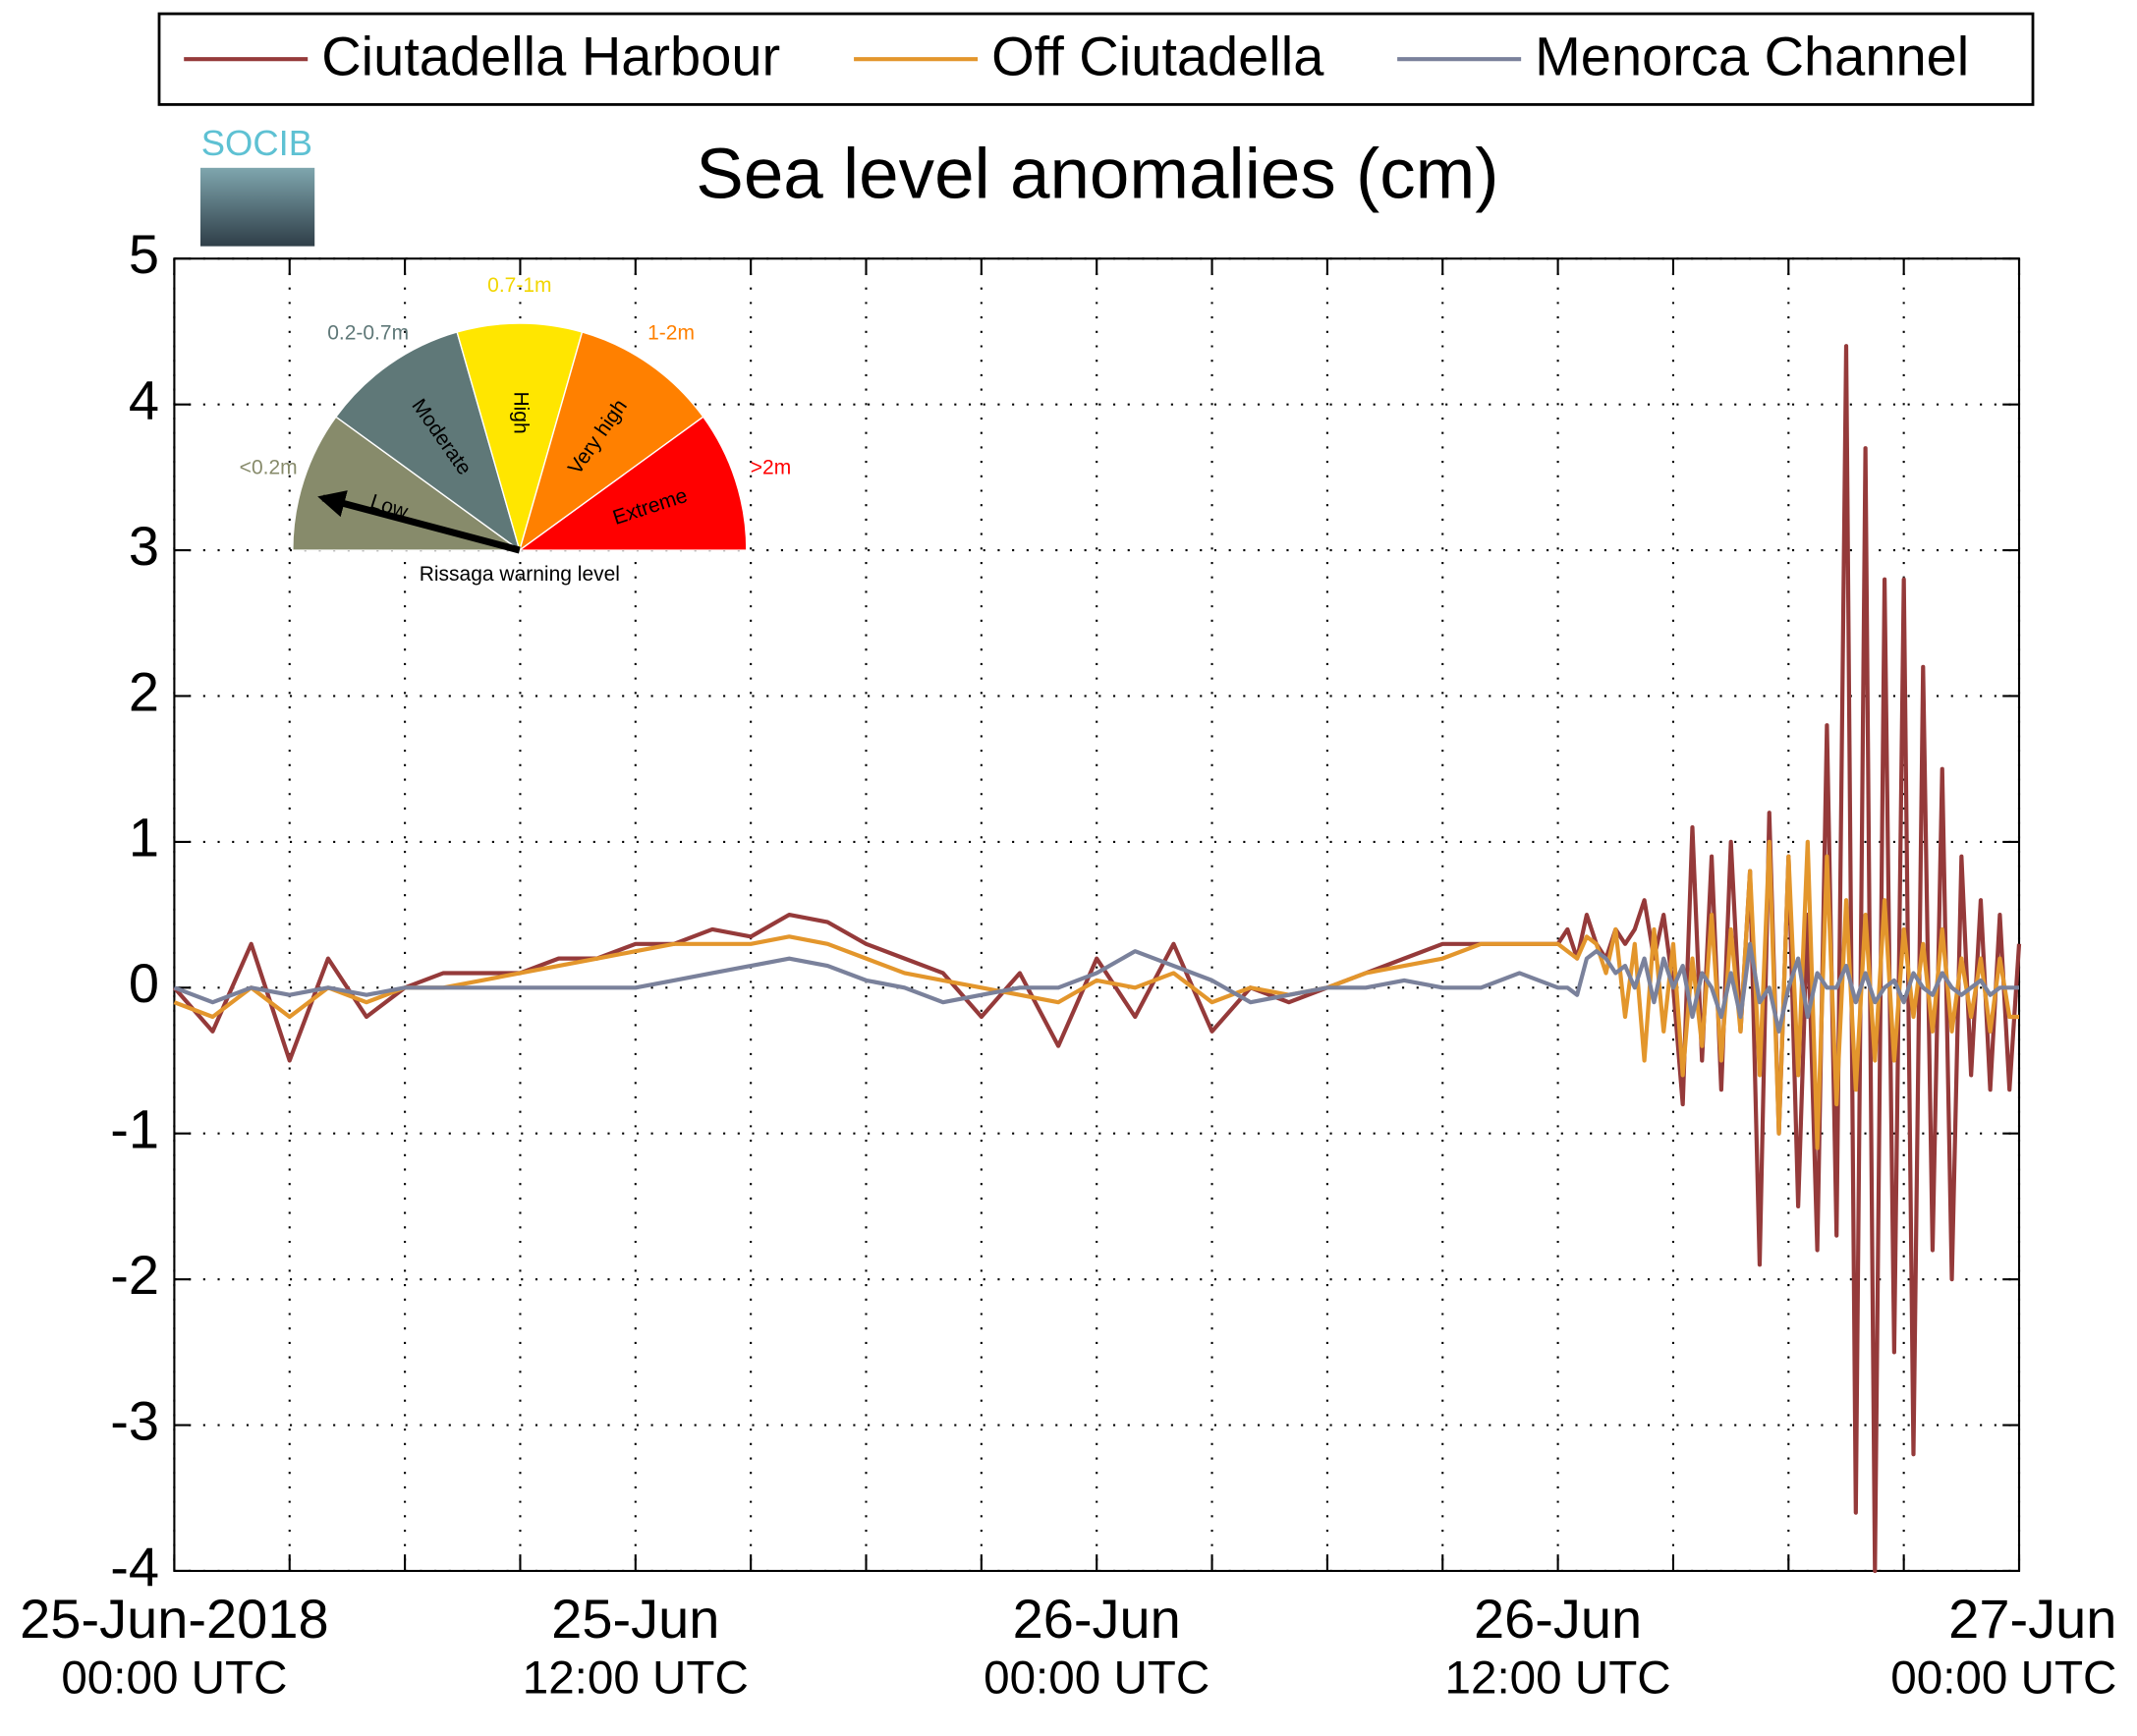 Image resolution: width=2137 pixels, height=1736 pixels. Describe the element at coordinates (1157, 55) in the screenshot. I see `legend-label: Off Ciutadella` at that location.